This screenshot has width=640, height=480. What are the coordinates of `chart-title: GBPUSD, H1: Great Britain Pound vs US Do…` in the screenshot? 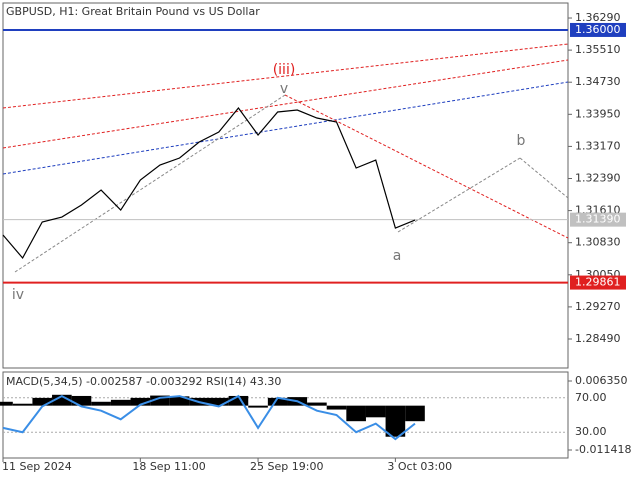 It's located at (133, 11).